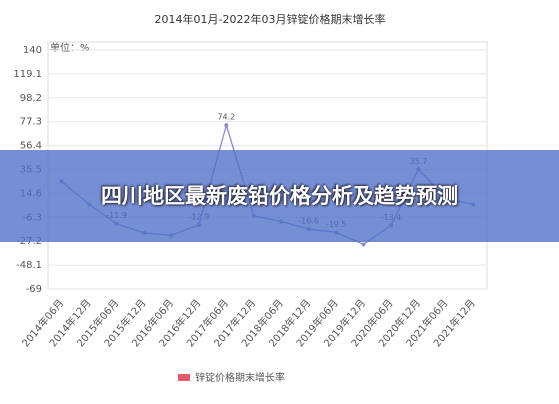  I want to click on legend-swatch, so click(184, 377).